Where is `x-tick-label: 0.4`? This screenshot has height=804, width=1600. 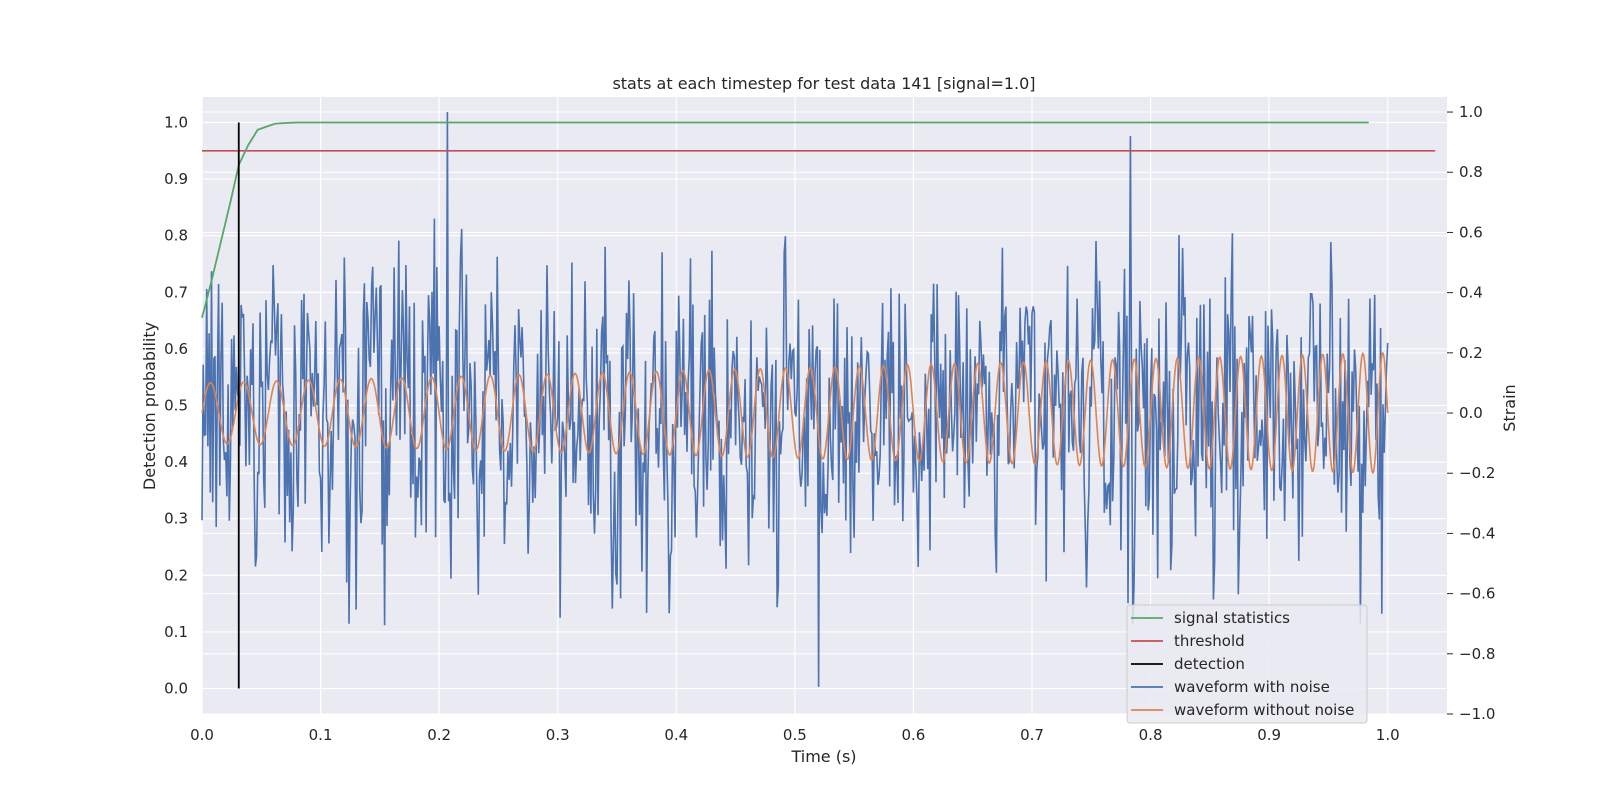 x-tick-label: 0.4 is located at coordinates (676, 735).